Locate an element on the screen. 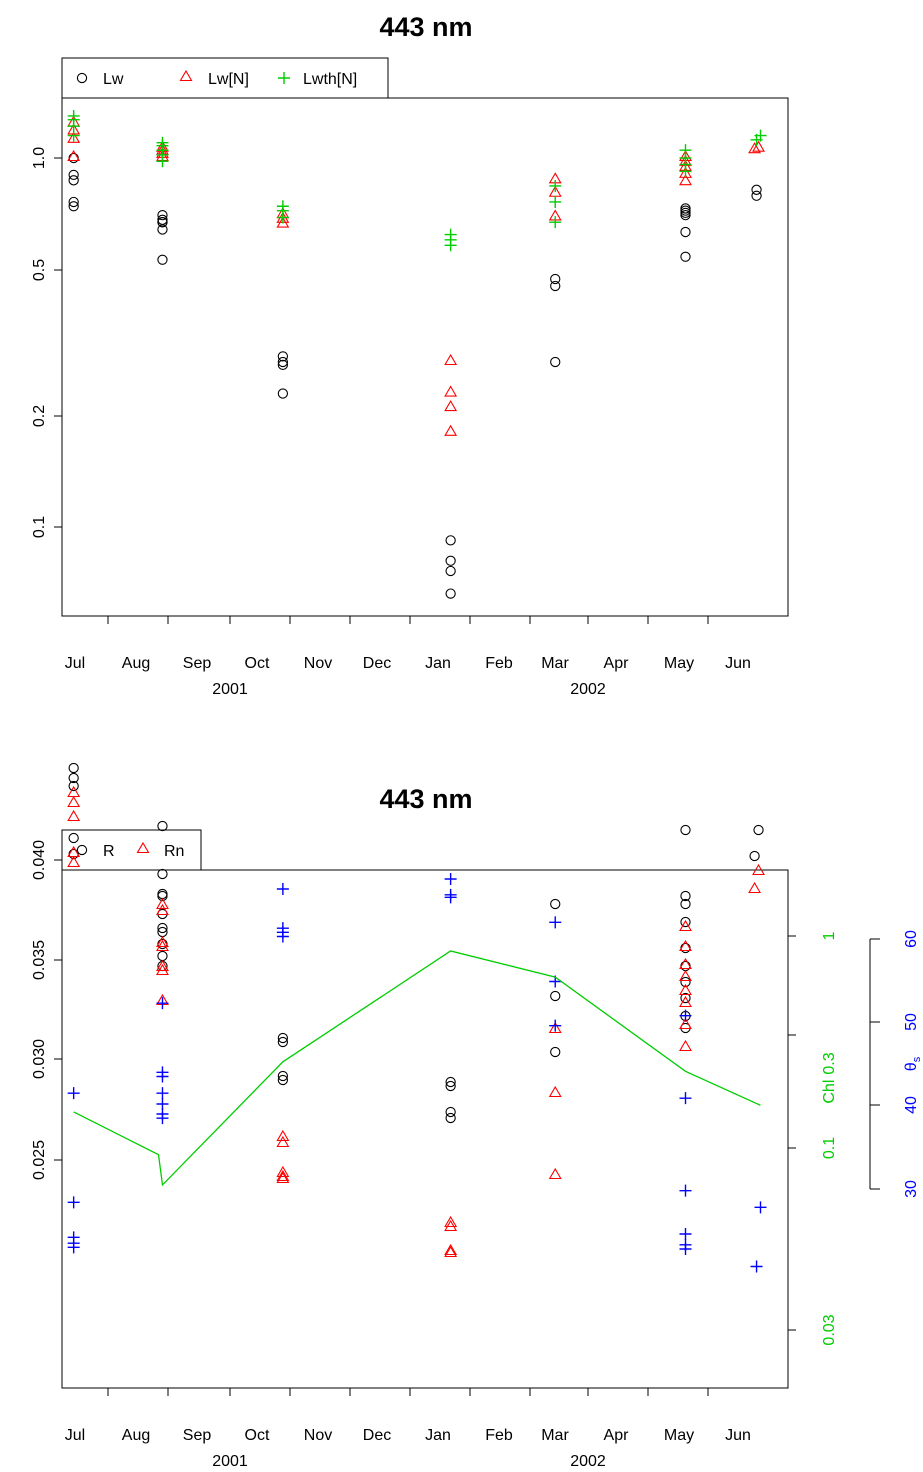 The image size is (923, 1472). chl-axis-label-text: Chl is located at coordinates (829, 1092).